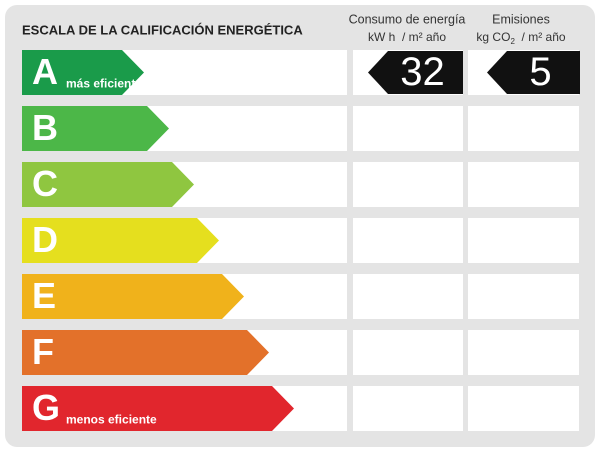 This screenshot has width=600, height=450. What do you see at coordinates (104, 84) in the screenshot?
I see `rating-note: más eficiente` at bounding box center [104, 84].